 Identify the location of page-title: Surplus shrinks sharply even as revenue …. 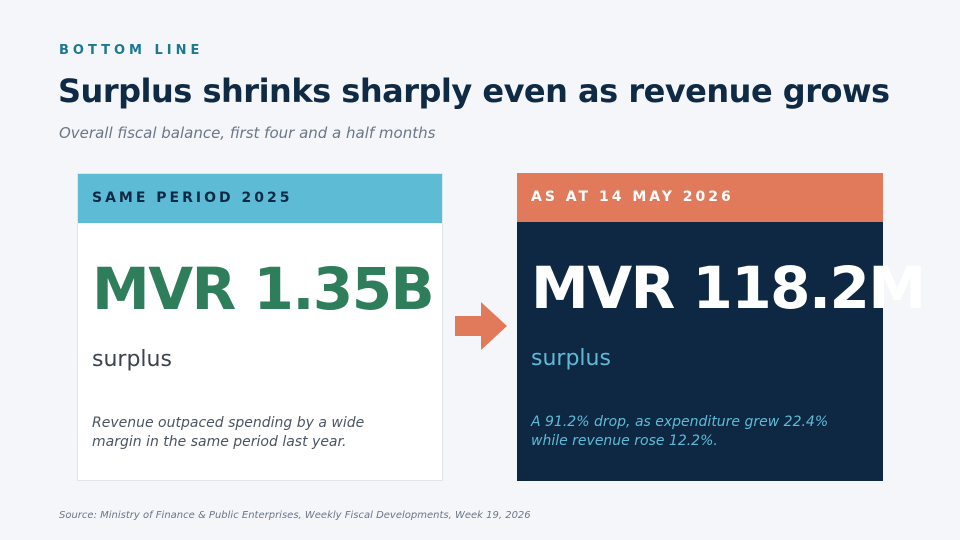
(474, 91).